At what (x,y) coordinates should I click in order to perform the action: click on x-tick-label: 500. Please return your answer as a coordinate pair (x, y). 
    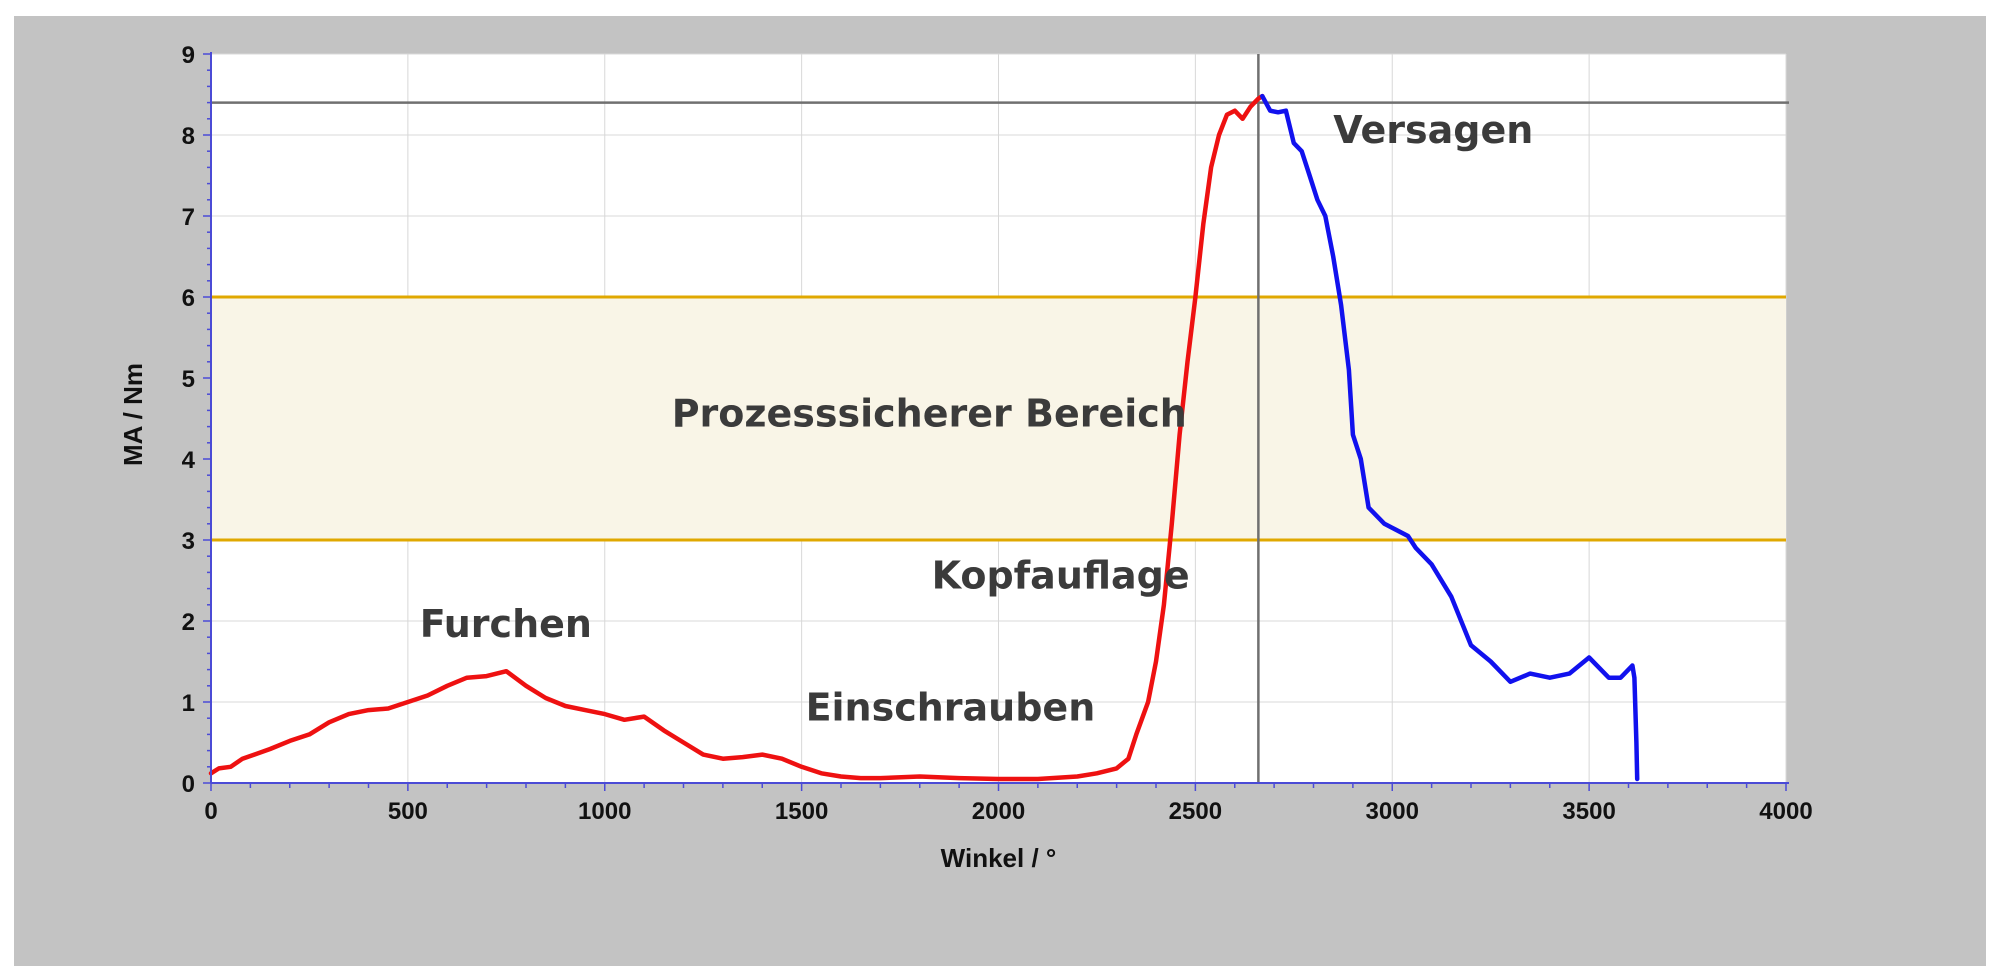
    Looking at the image, I should click on (408, 811).